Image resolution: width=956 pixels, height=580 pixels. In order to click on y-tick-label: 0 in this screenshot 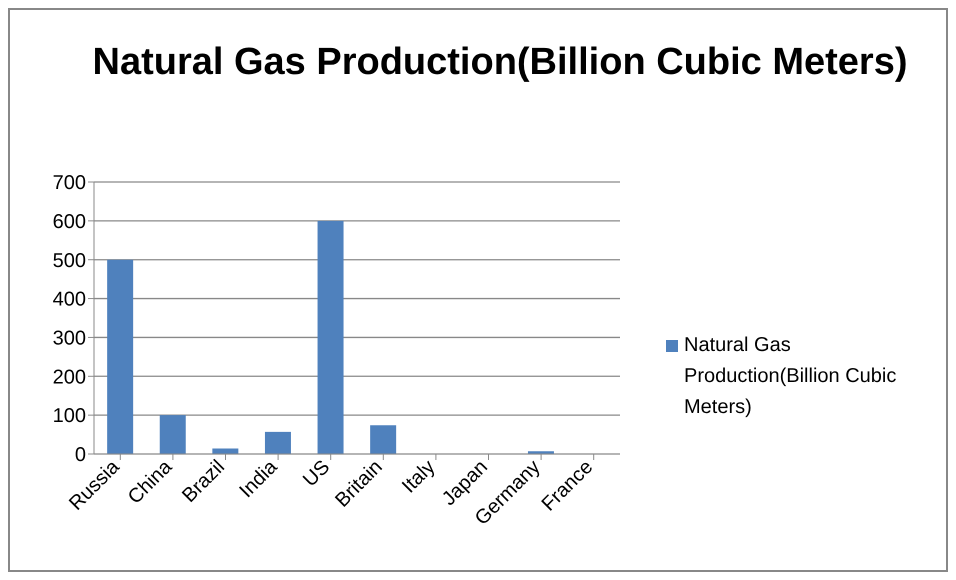, I will do `click(80, 455)`.